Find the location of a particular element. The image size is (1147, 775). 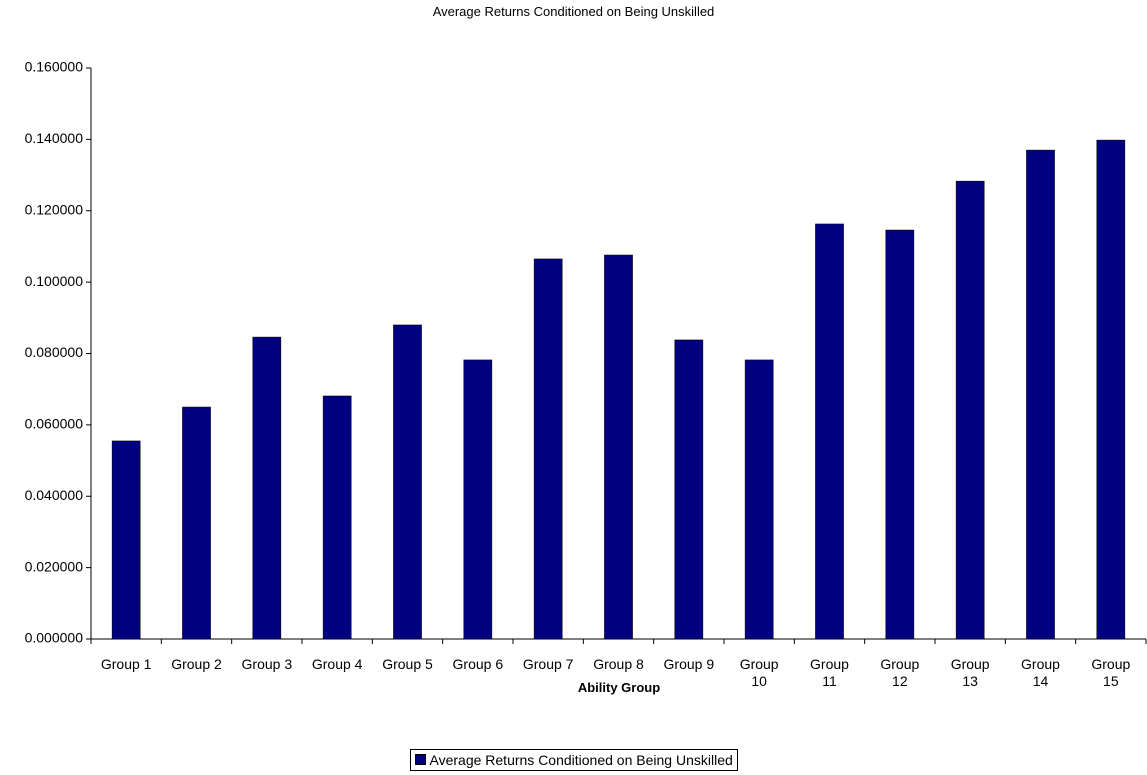

y-tick-label: 0.040000 is located at coordinates (54, 495).